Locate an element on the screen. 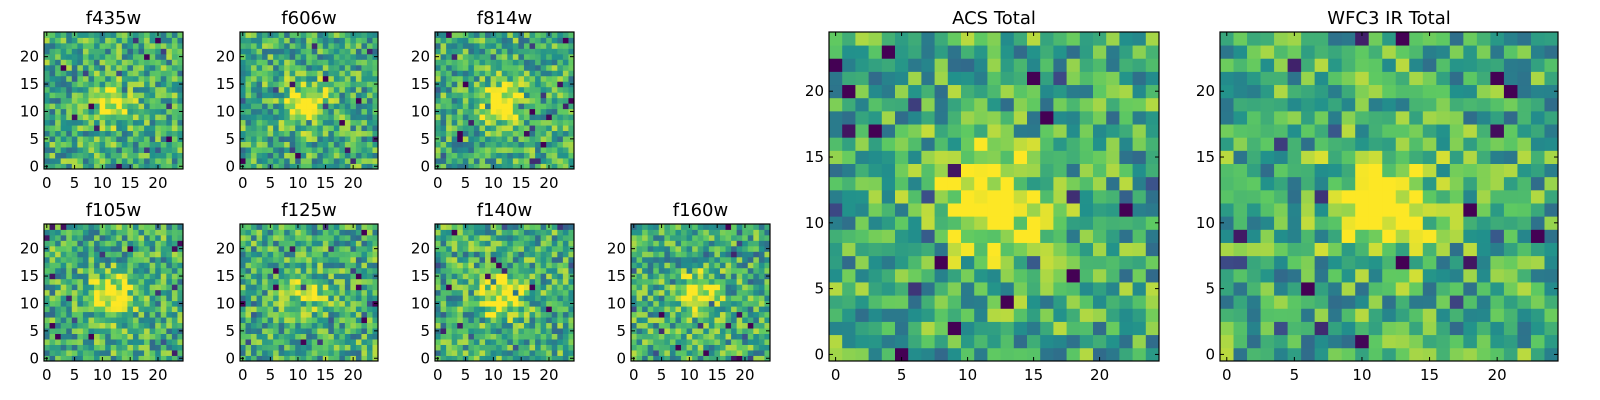 Image resolution: width=1600 pixels, height=400 pixels. y-tick-label: 10 is located at coordinates (420, 111).